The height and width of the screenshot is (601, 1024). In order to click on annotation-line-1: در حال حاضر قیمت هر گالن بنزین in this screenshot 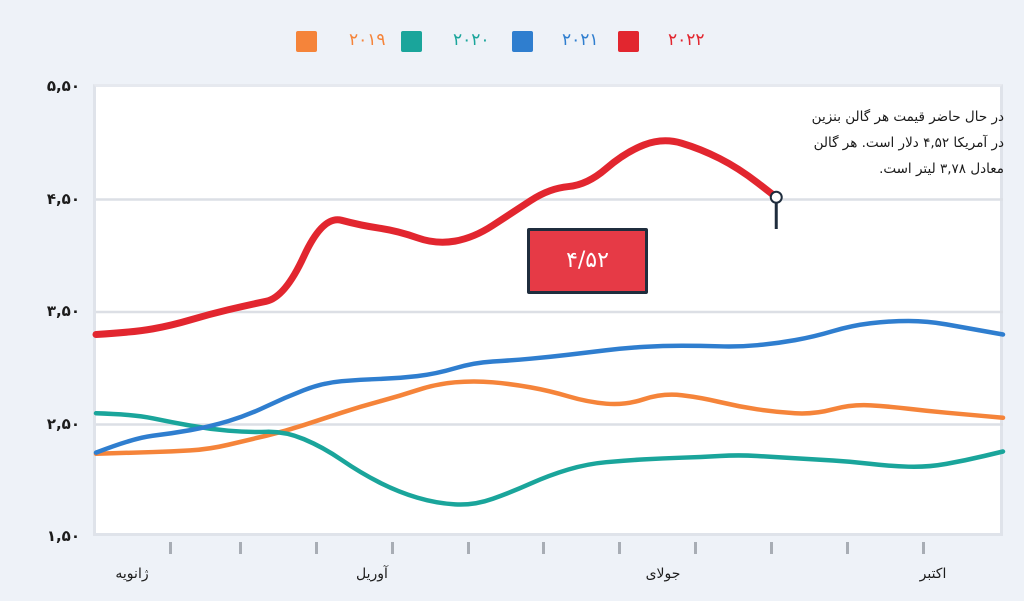, I will do `click(907, 117)`.